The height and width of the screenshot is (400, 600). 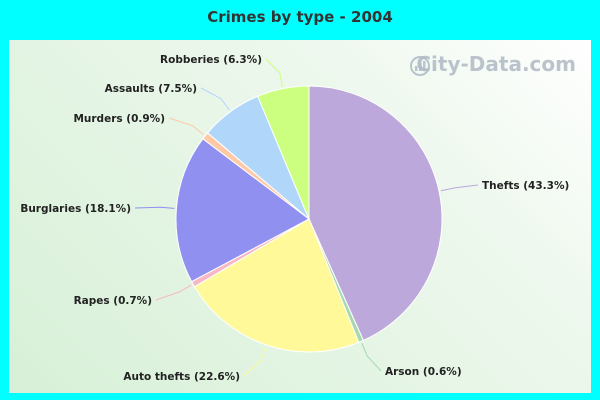 I want to click on slice-label: Auto thefts (22.6%), so click(x=181, y=377).